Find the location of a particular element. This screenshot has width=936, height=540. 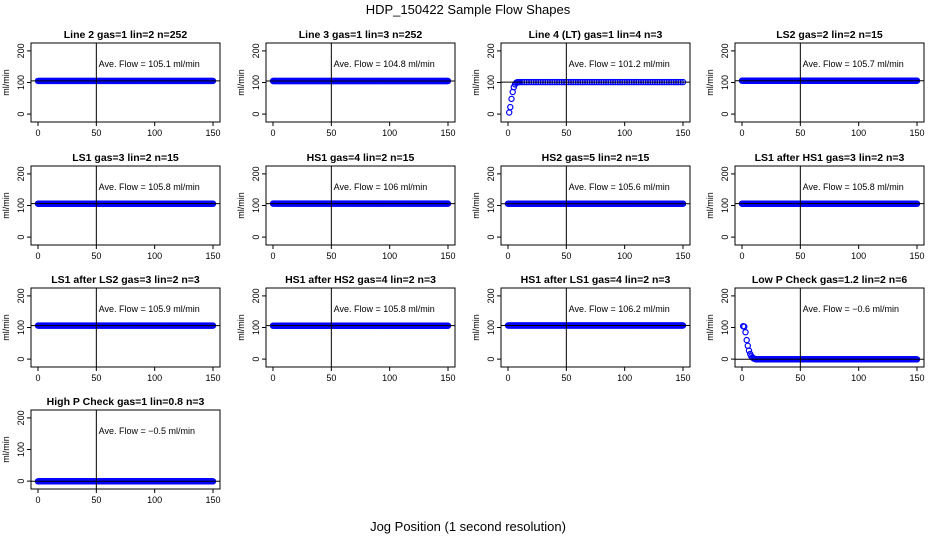

panel-title: HS1 gas=4 lin=2 n=15 is located at coordinates (361, 158).